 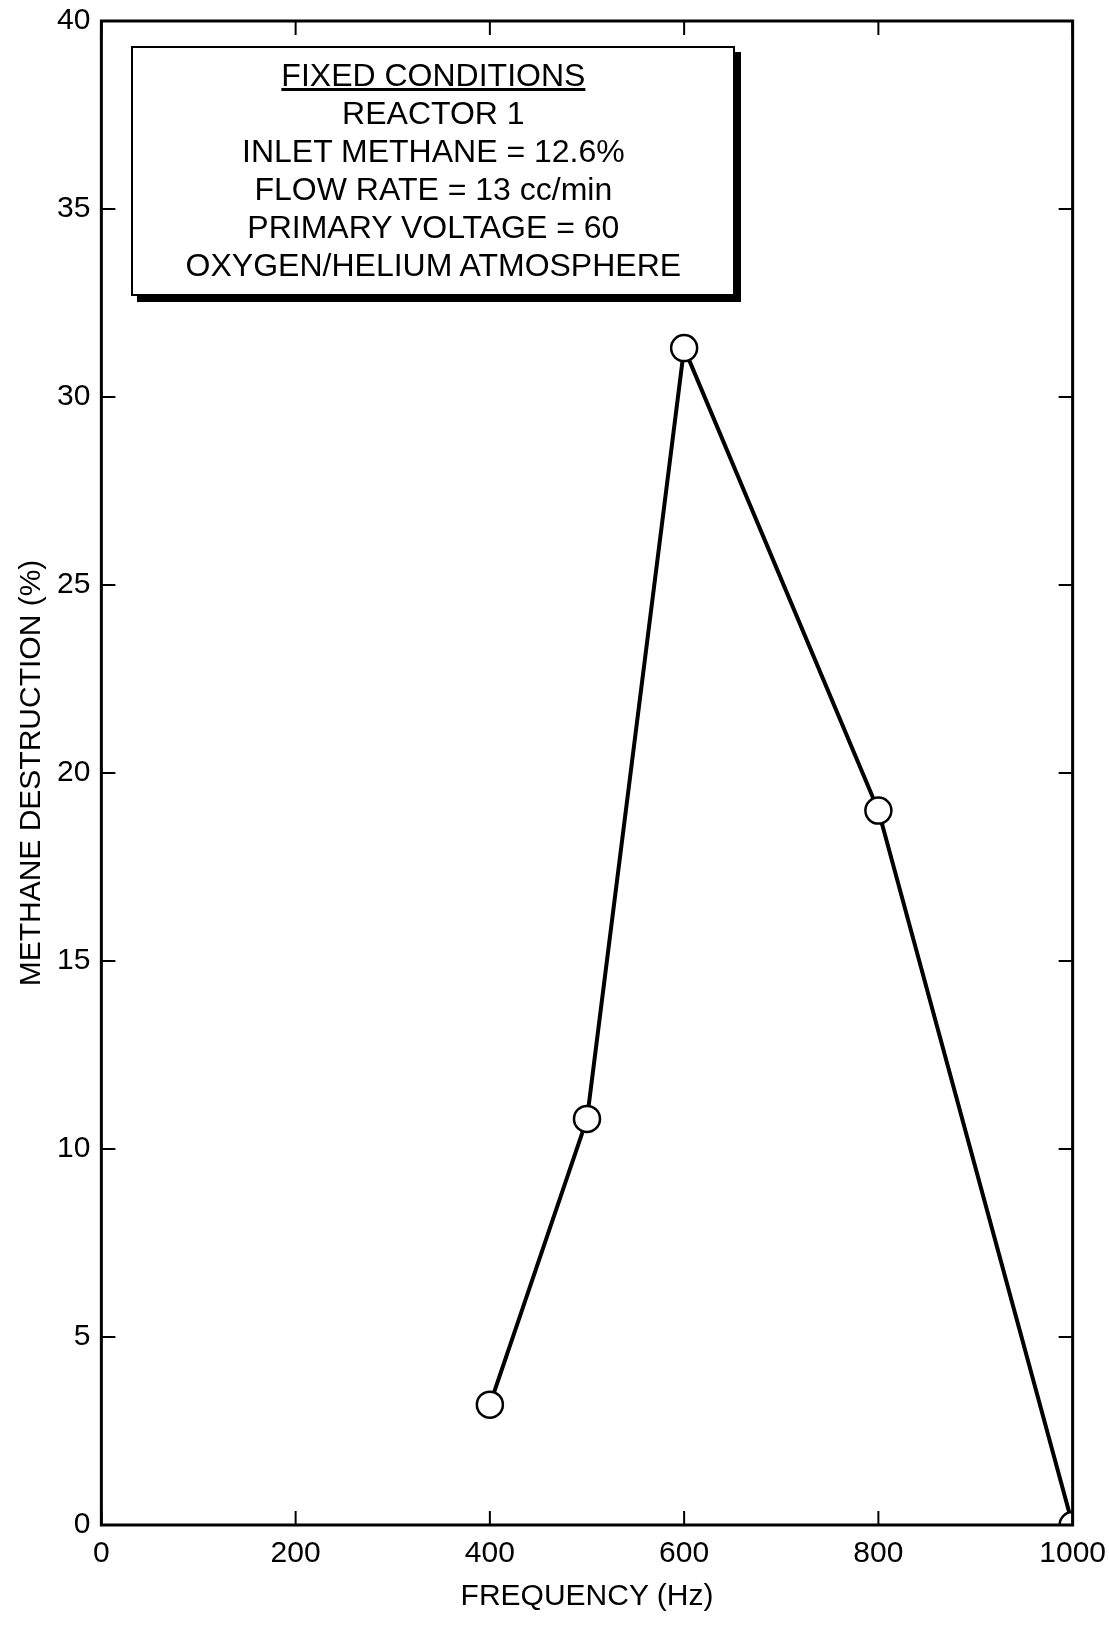 I want to click on annotation: FLOW RATE = 13 cc/min, so click(x=433, y=189).